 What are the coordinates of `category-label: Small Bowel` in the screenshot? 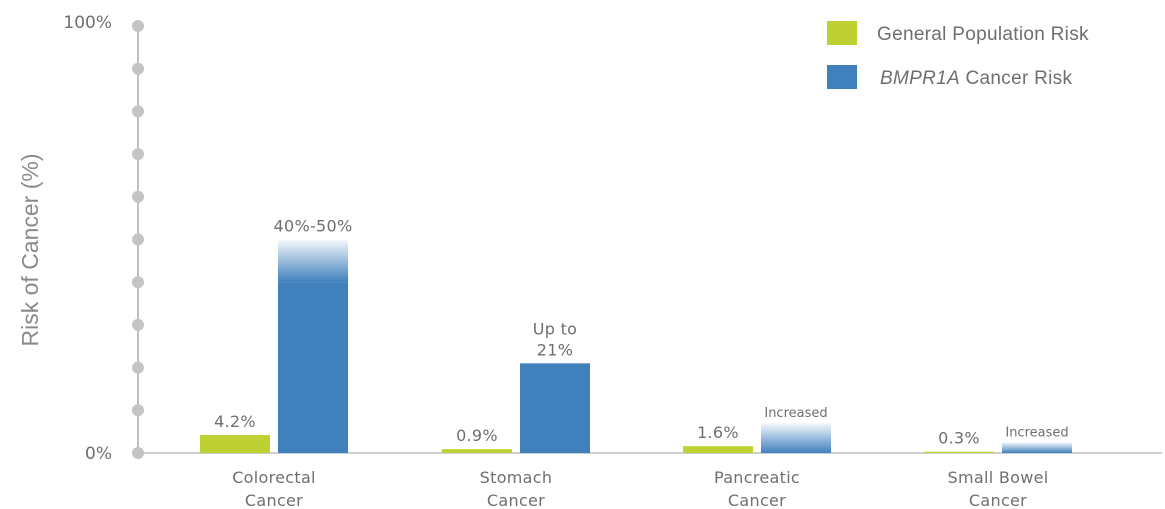 It's located at (998, 477).